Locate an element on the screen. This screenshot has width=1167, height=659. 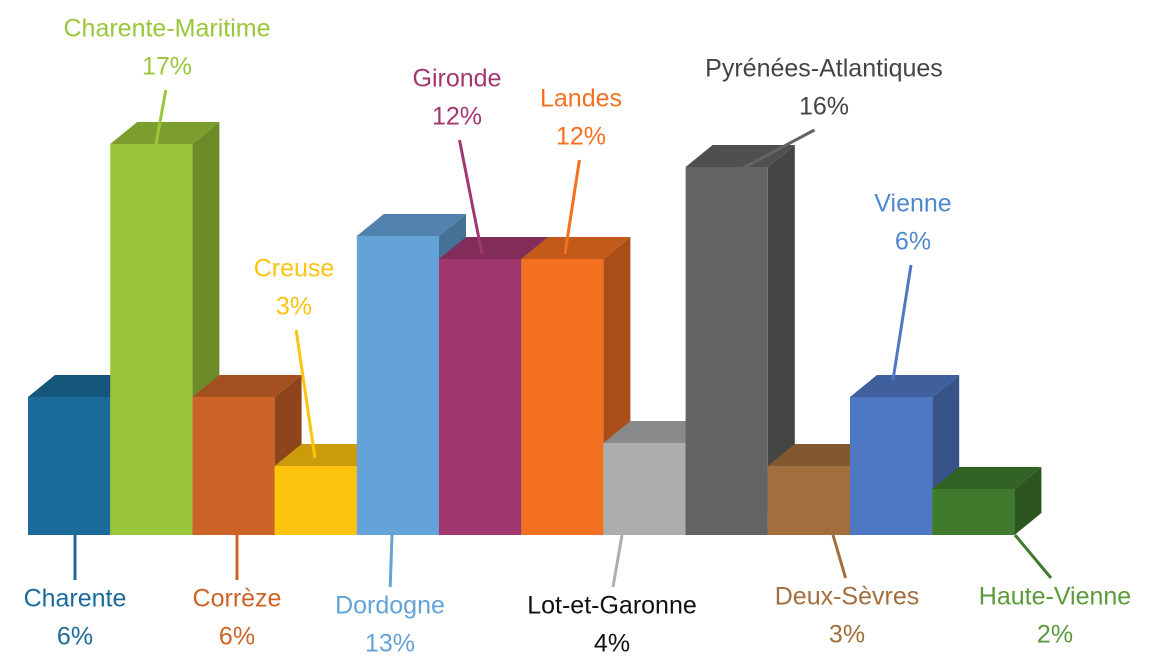
category-label: Charente is located at coordinates (75, 599).